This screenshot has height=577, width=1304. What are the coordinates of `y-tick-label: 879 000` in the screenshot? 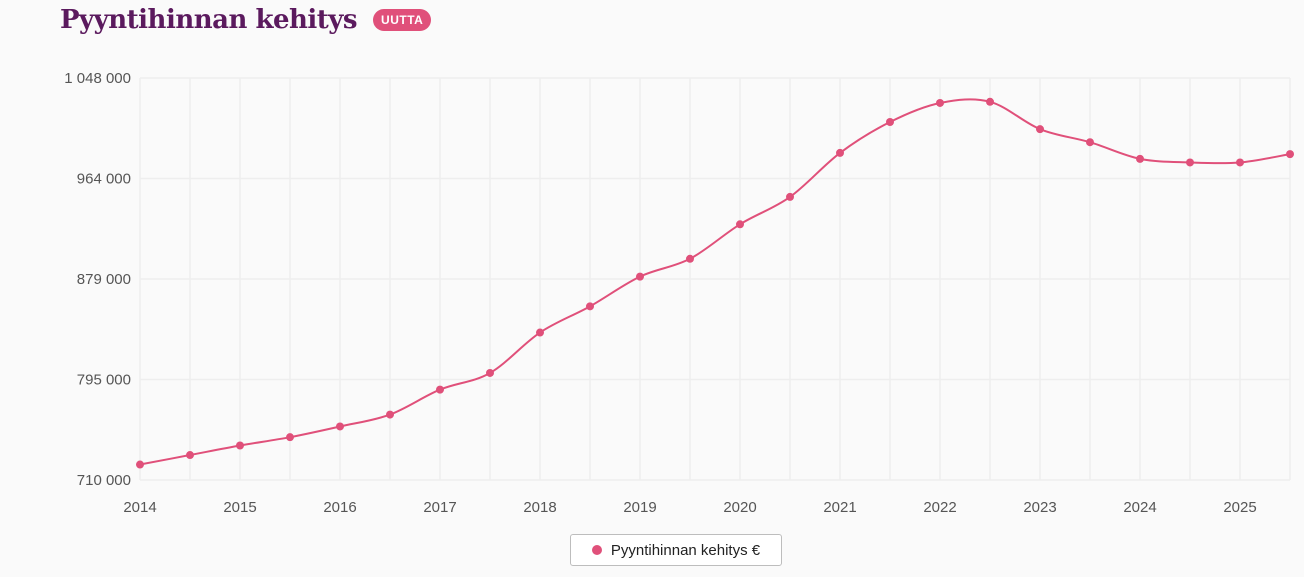 It's located at (104, 279).